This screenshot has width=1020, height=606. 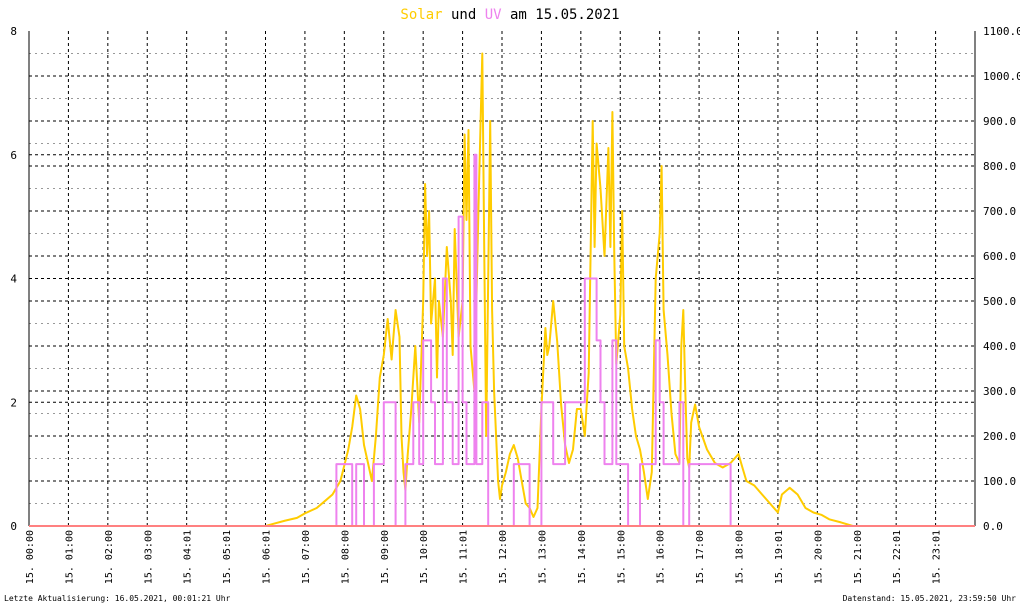 What do you see at coordinates (345, 557) in the screenshot?
I see `x-tick-label: 15. 08:00` at bounding box center [345, 557].